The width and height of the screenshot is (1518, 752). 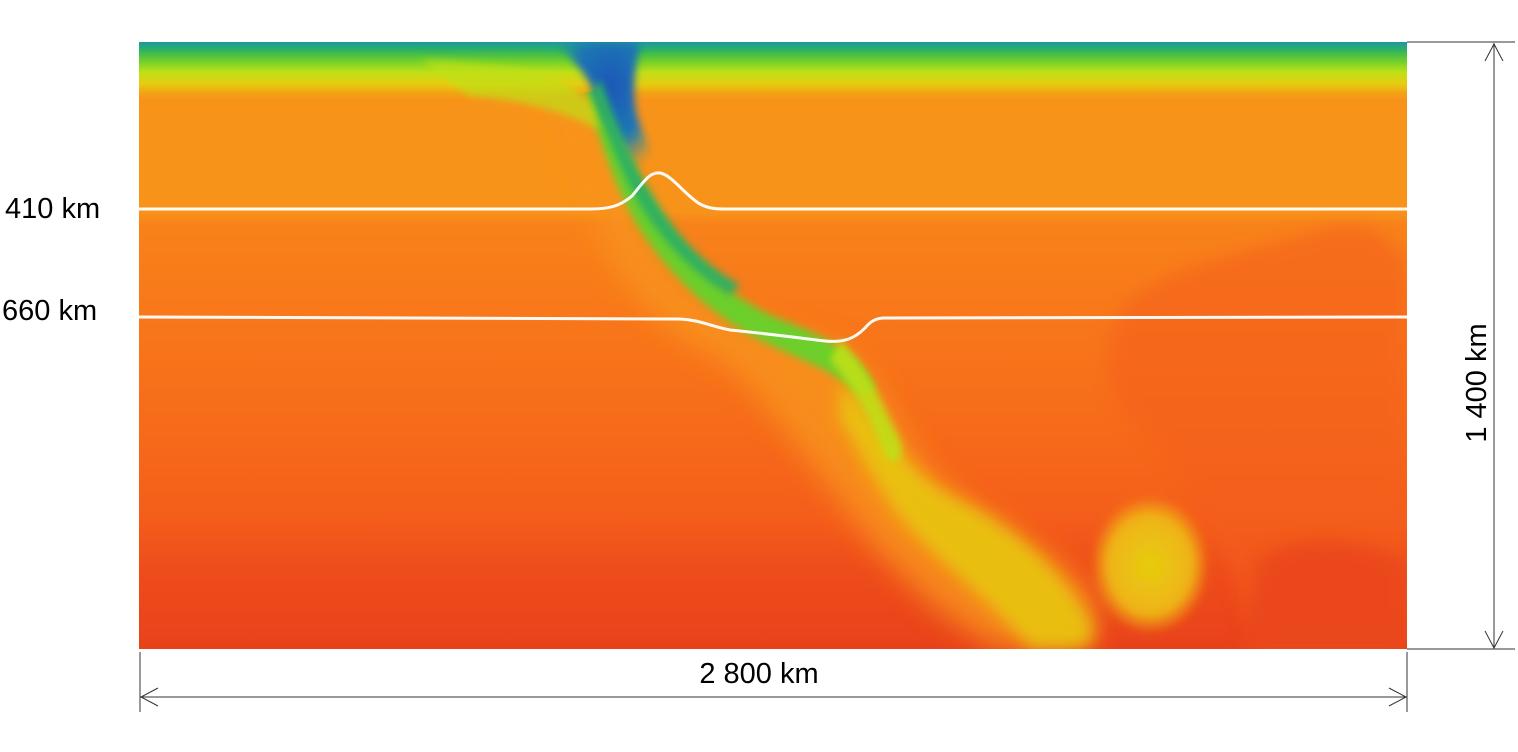 I want to click on width-arrowhead-right, so click(x=1398, y=697).